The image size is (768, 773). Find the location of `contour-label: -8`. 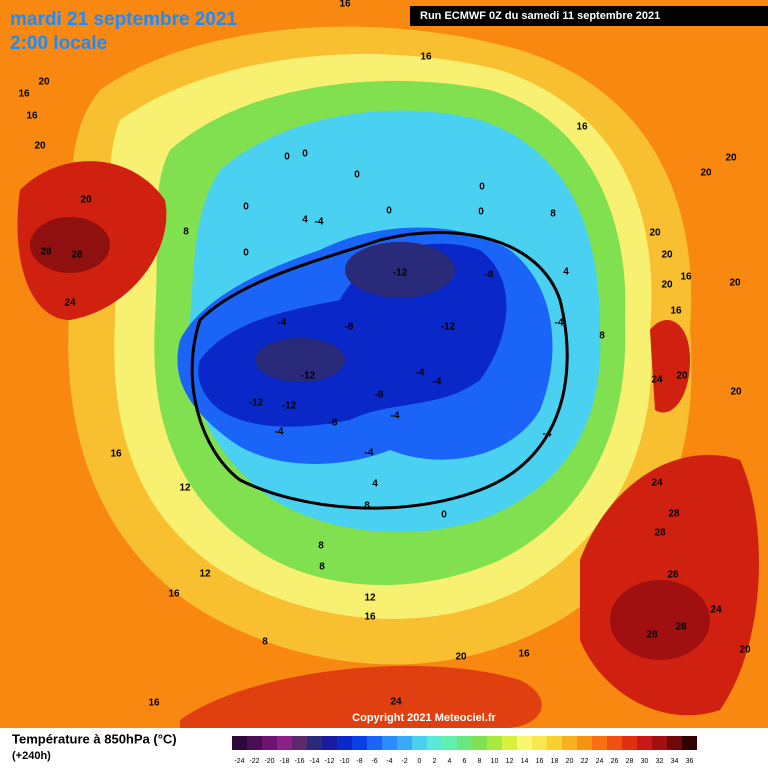

contour-label: -8 is located at coordinates (379, 395).